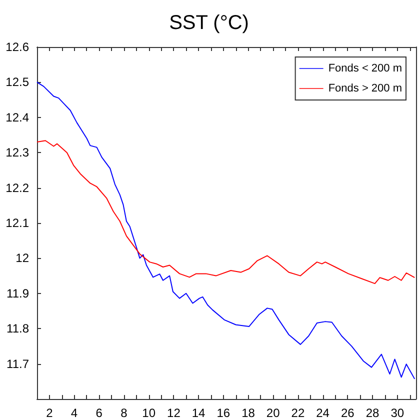 The height and width of the screenshot is (419, 418). Describe the element at coordinates (18, 82) in the screenshot. I see `y-tick-label: 12.5` at that location.